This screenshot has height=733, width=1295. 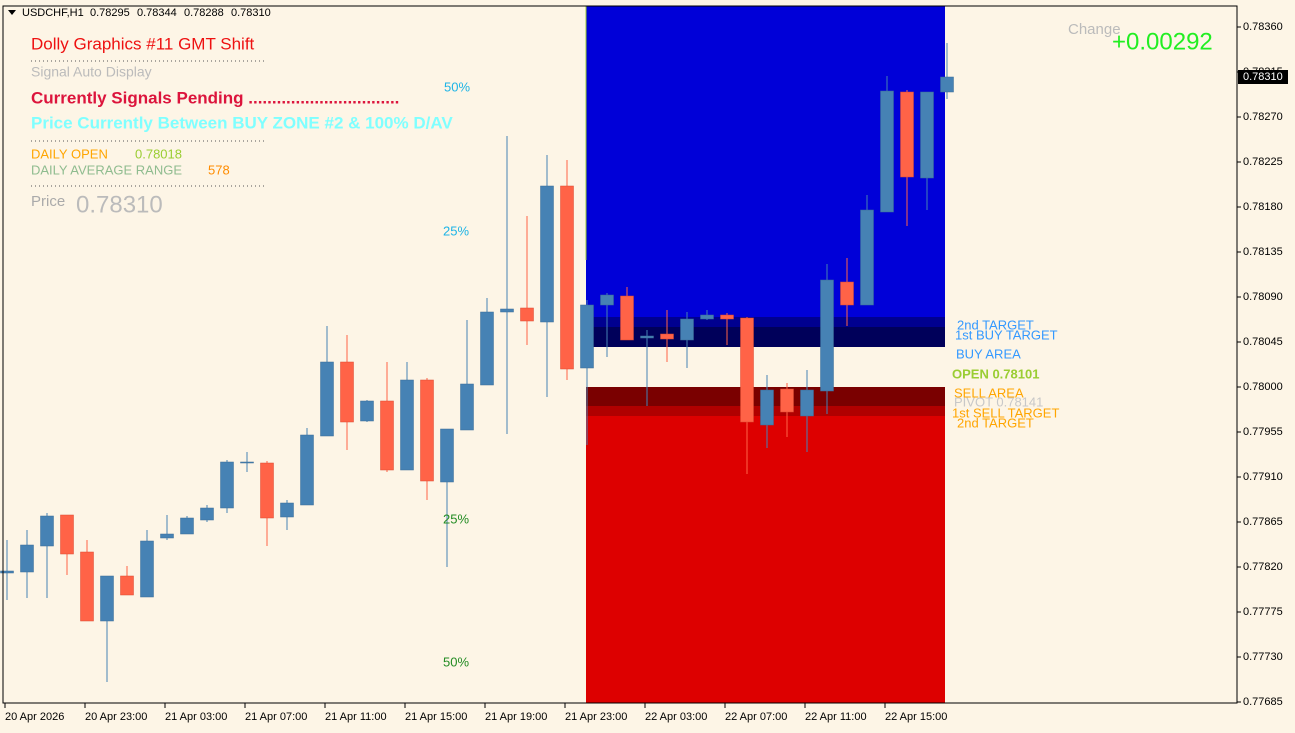 What do you see at coordinates (53, 13) in the screenshot?
I see `symbol: USDCHF,H1` at bounding box center [53, 13].